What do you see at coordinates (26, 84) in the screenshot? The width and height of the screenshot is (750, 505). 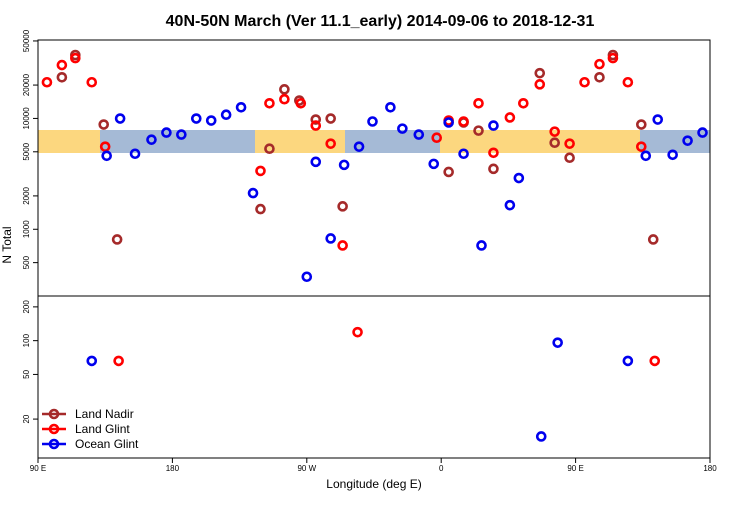 I see `y-tick-label: 20000` at bounding box center [26, 84].